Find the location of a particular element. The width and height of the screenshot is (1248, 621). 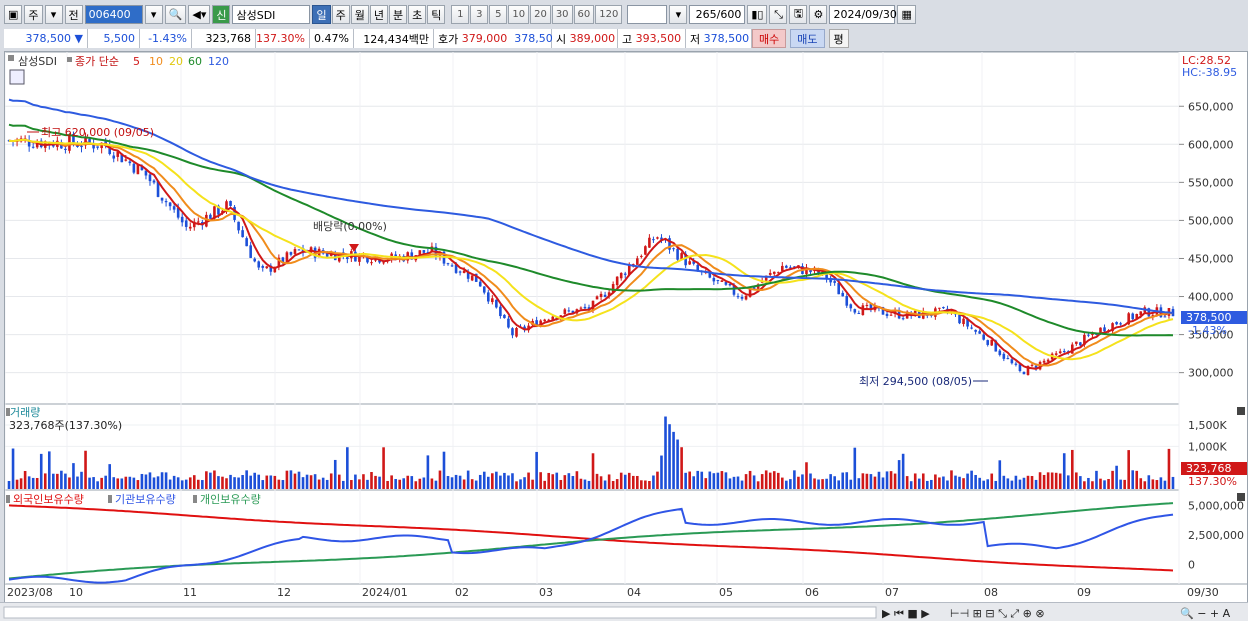

average-button: 평 is located at coordinates (838, 38).